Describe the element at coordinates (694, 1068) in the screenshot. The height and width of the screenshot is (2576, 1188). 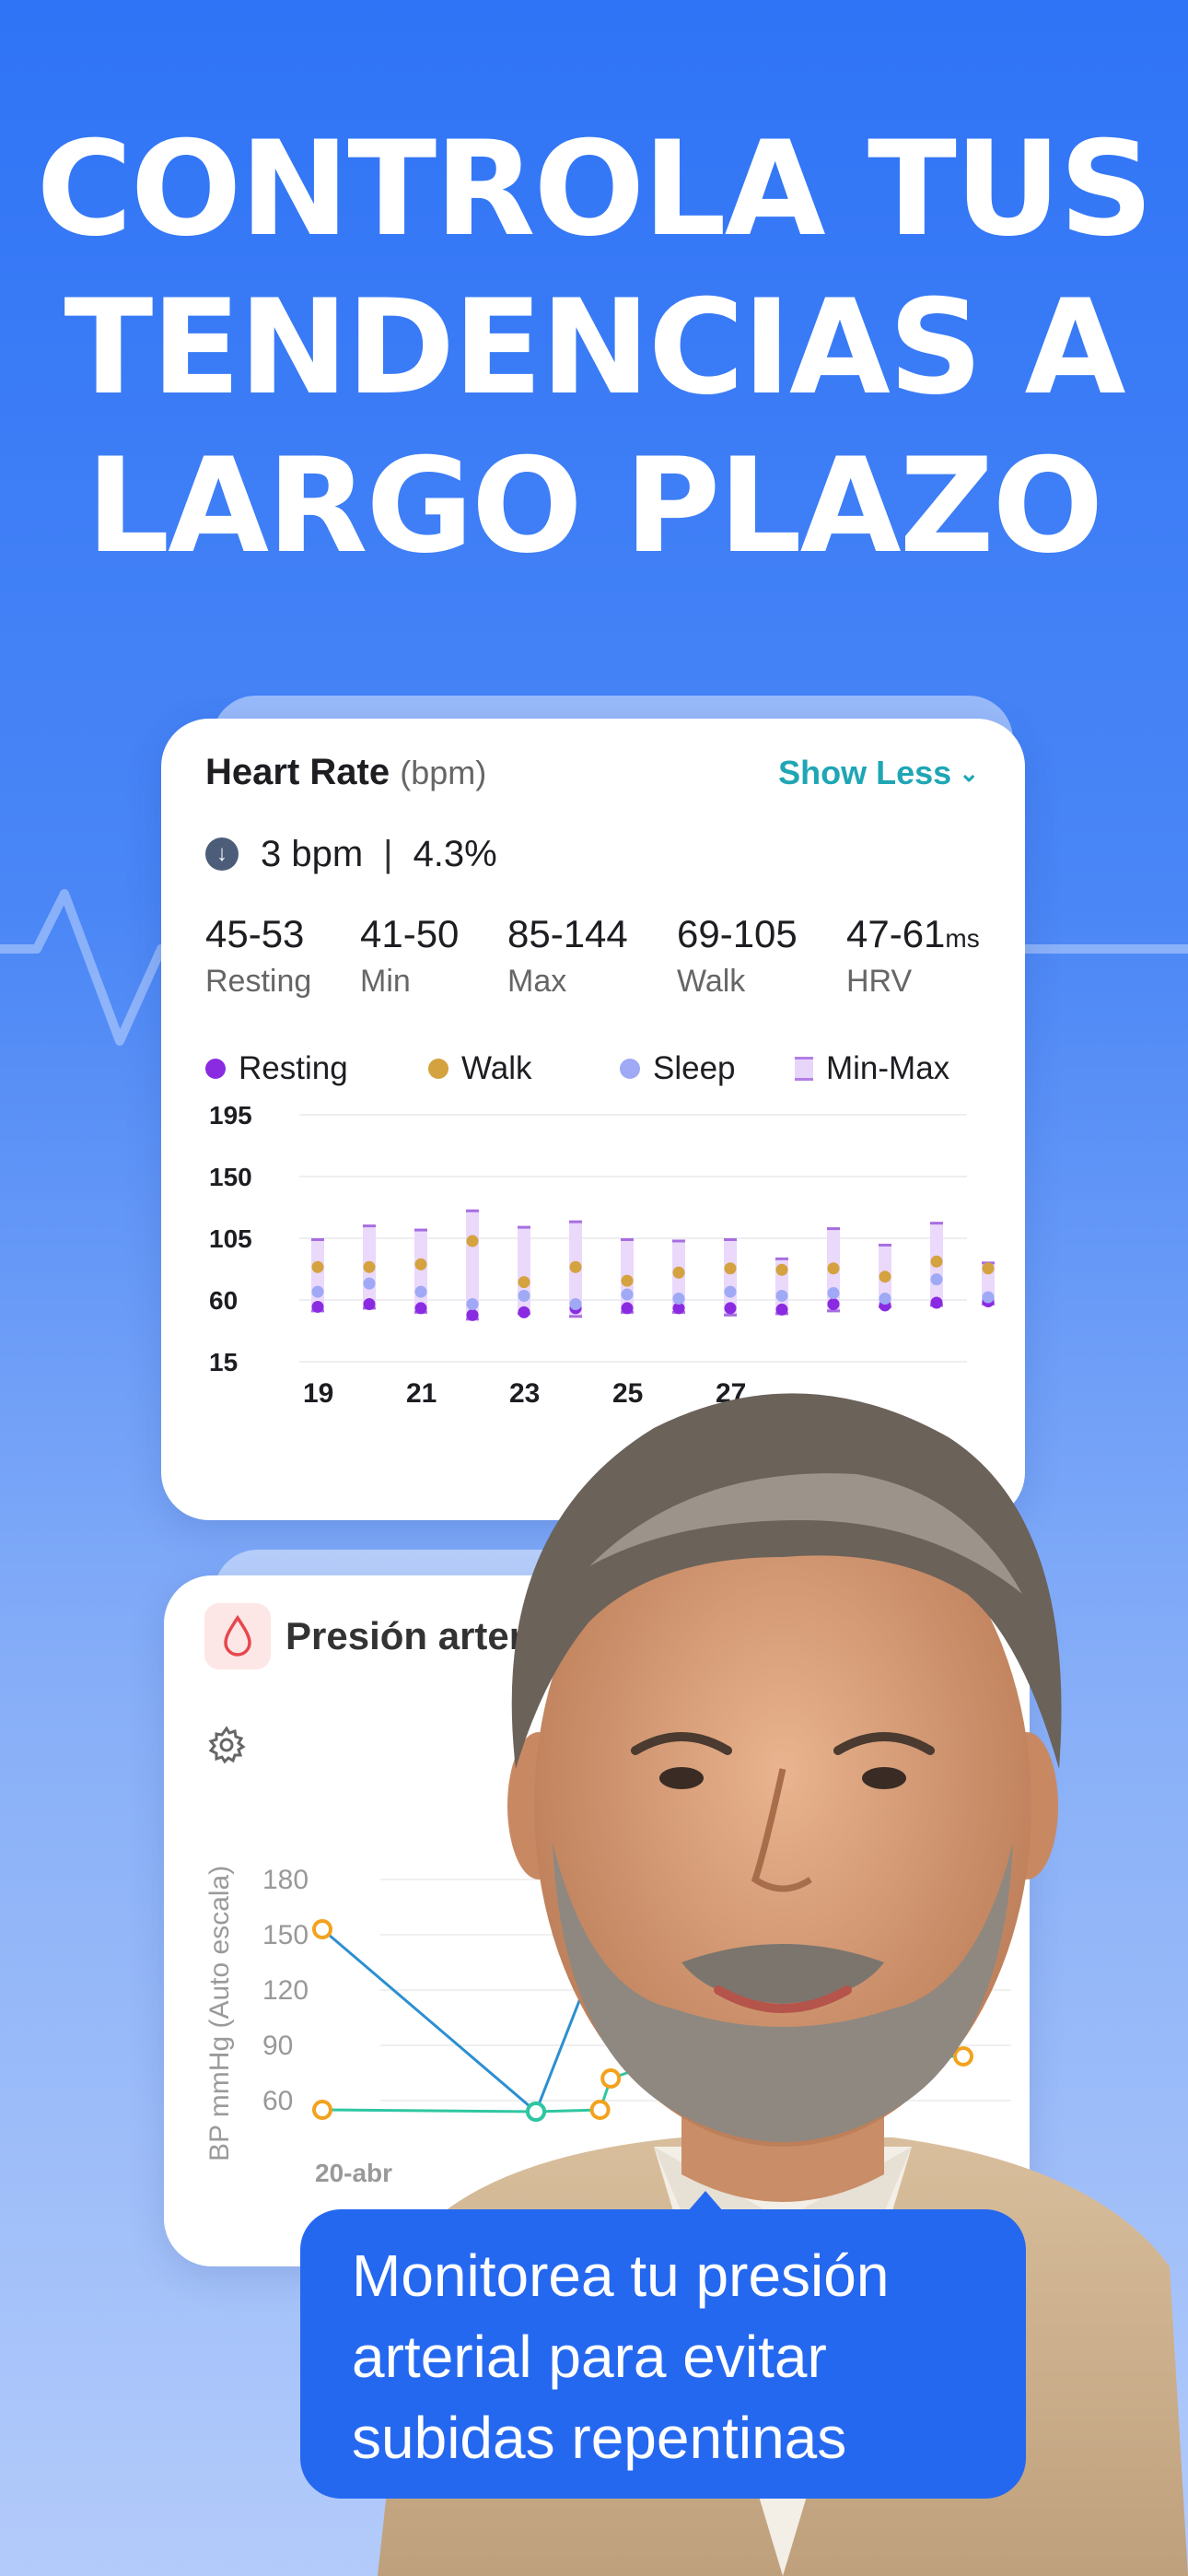
I see `legend-label: Sleep` at that location.